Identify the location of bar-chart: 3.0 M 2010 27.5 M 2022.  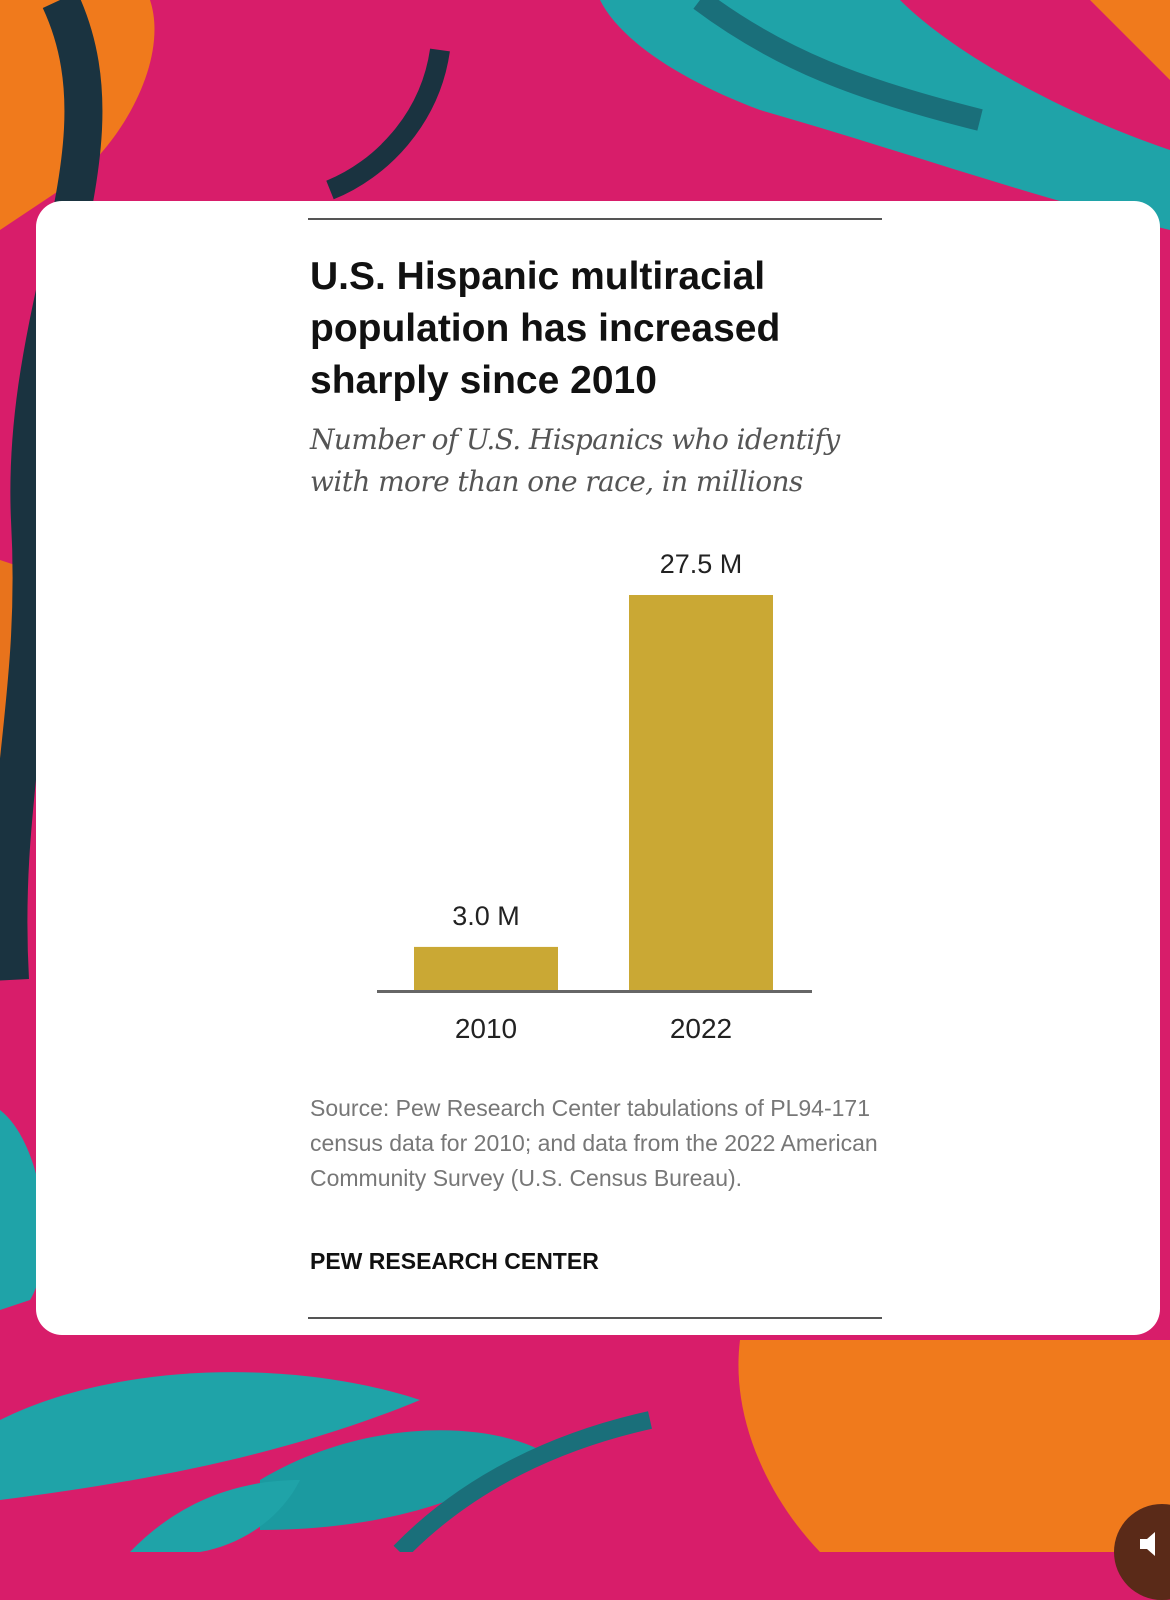
(594, 796).